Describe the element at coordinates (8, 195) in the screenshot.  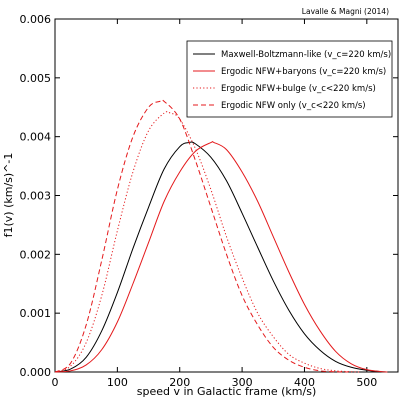
I see `y-axis-label: f1(v) (km/s)^-1` at that location.